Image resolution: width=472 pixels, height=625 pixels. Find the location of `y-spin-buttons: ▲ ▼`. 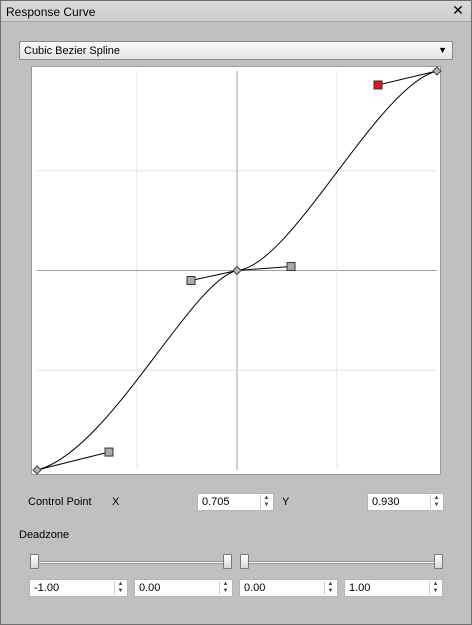

y-spin-buttons: ▲ ▼ is located at coordinates (436, 502).